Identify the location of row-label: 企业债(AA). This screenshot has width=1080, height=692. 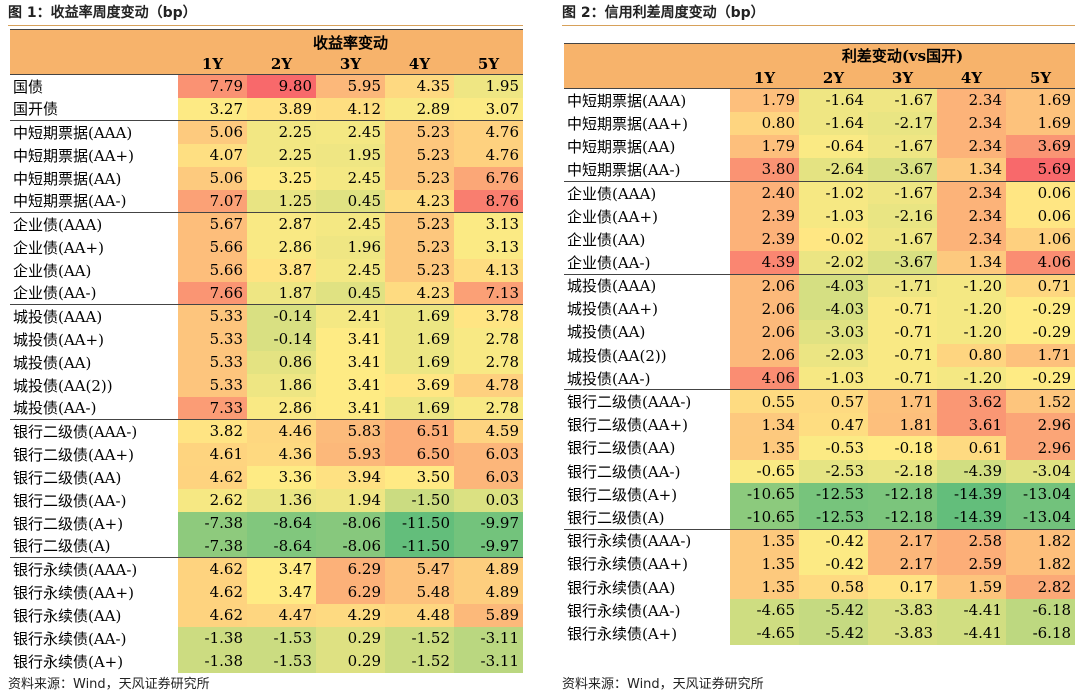
(647, 239).